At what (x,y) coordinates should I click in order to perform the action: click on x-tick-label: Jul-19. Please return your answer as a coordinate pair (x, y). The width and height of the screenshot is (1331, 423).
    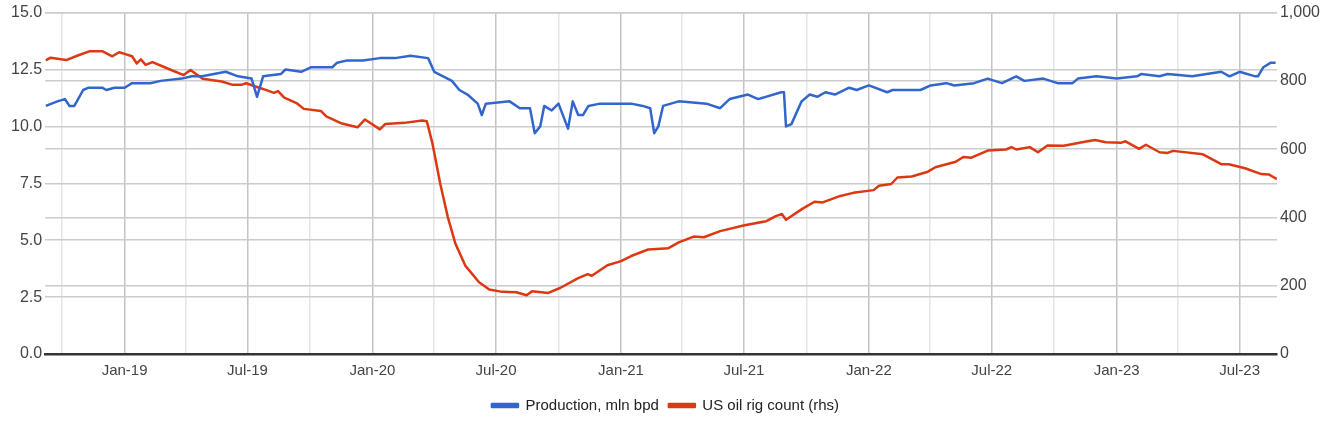
    Looking at the image, I should click on (247, 370).